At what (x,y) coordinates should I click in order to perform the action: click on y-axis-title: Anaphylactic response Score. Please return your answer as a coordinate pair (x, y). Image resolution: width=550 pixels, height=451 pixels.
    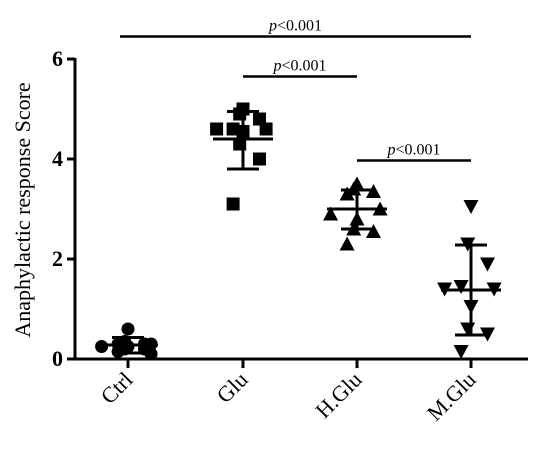
    Looking at the image, I should click on (22, 209).